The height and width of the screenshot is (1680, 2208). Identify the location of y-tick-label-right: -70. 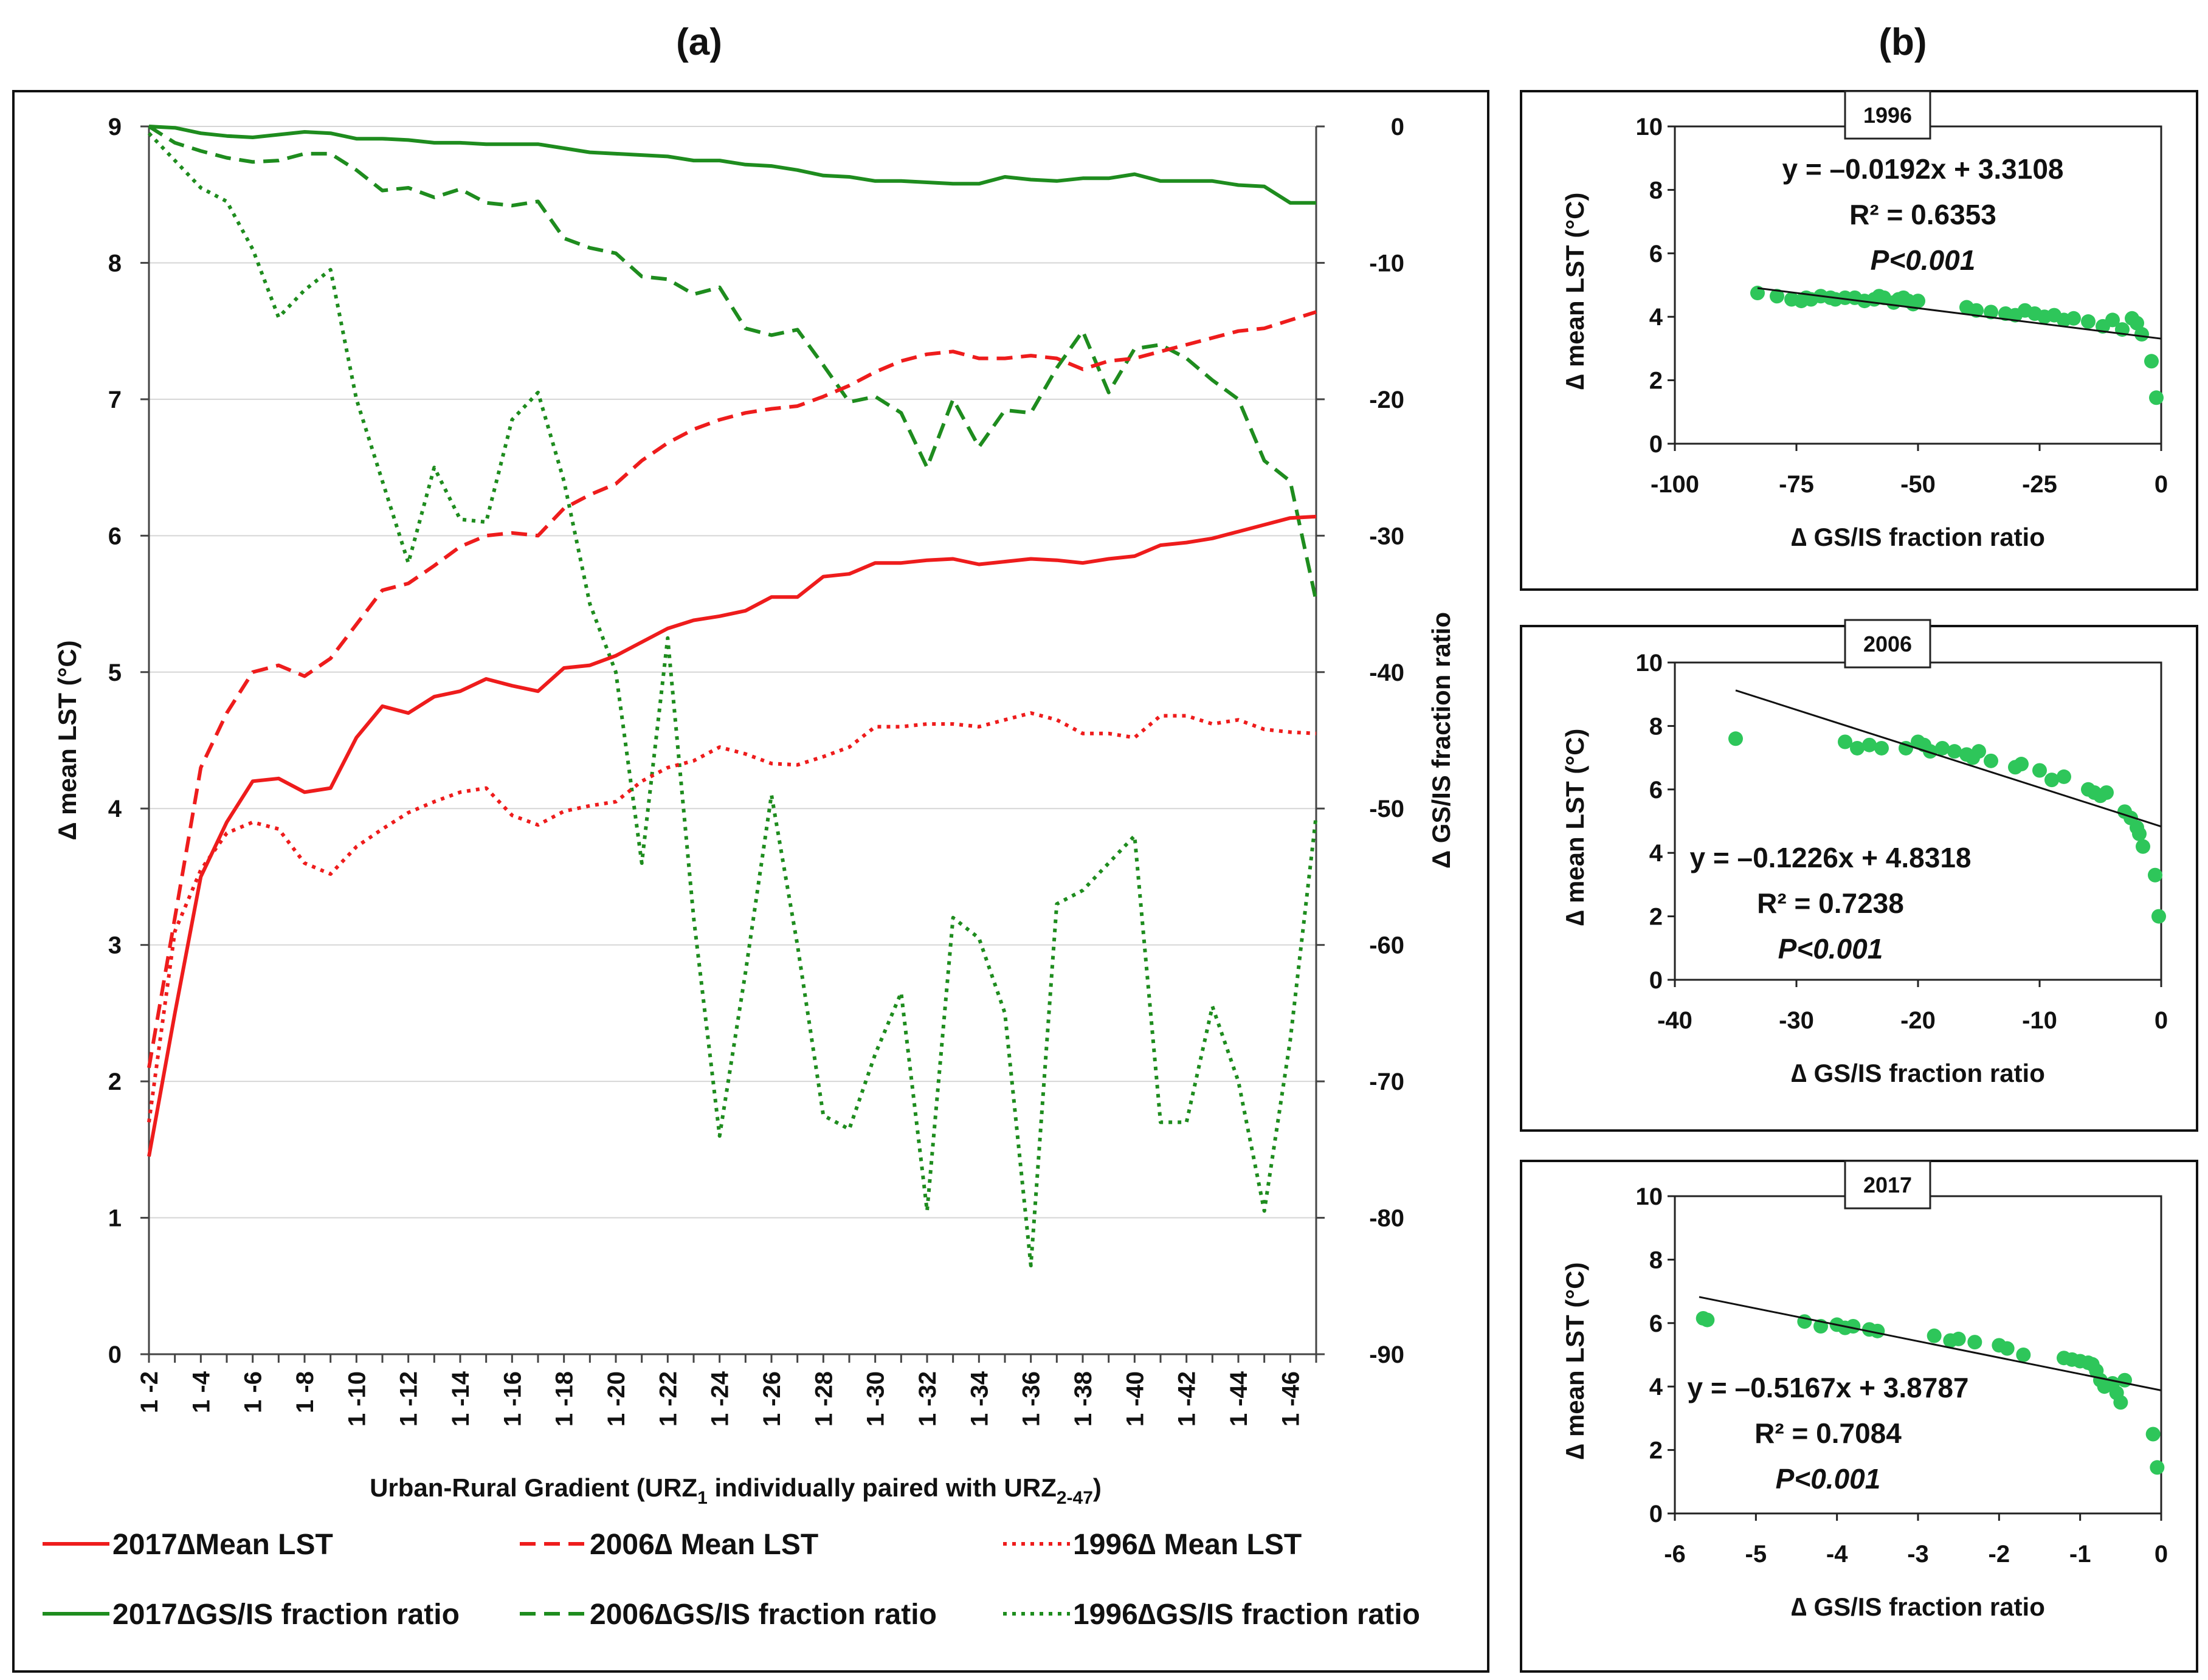
(1386, 1082).